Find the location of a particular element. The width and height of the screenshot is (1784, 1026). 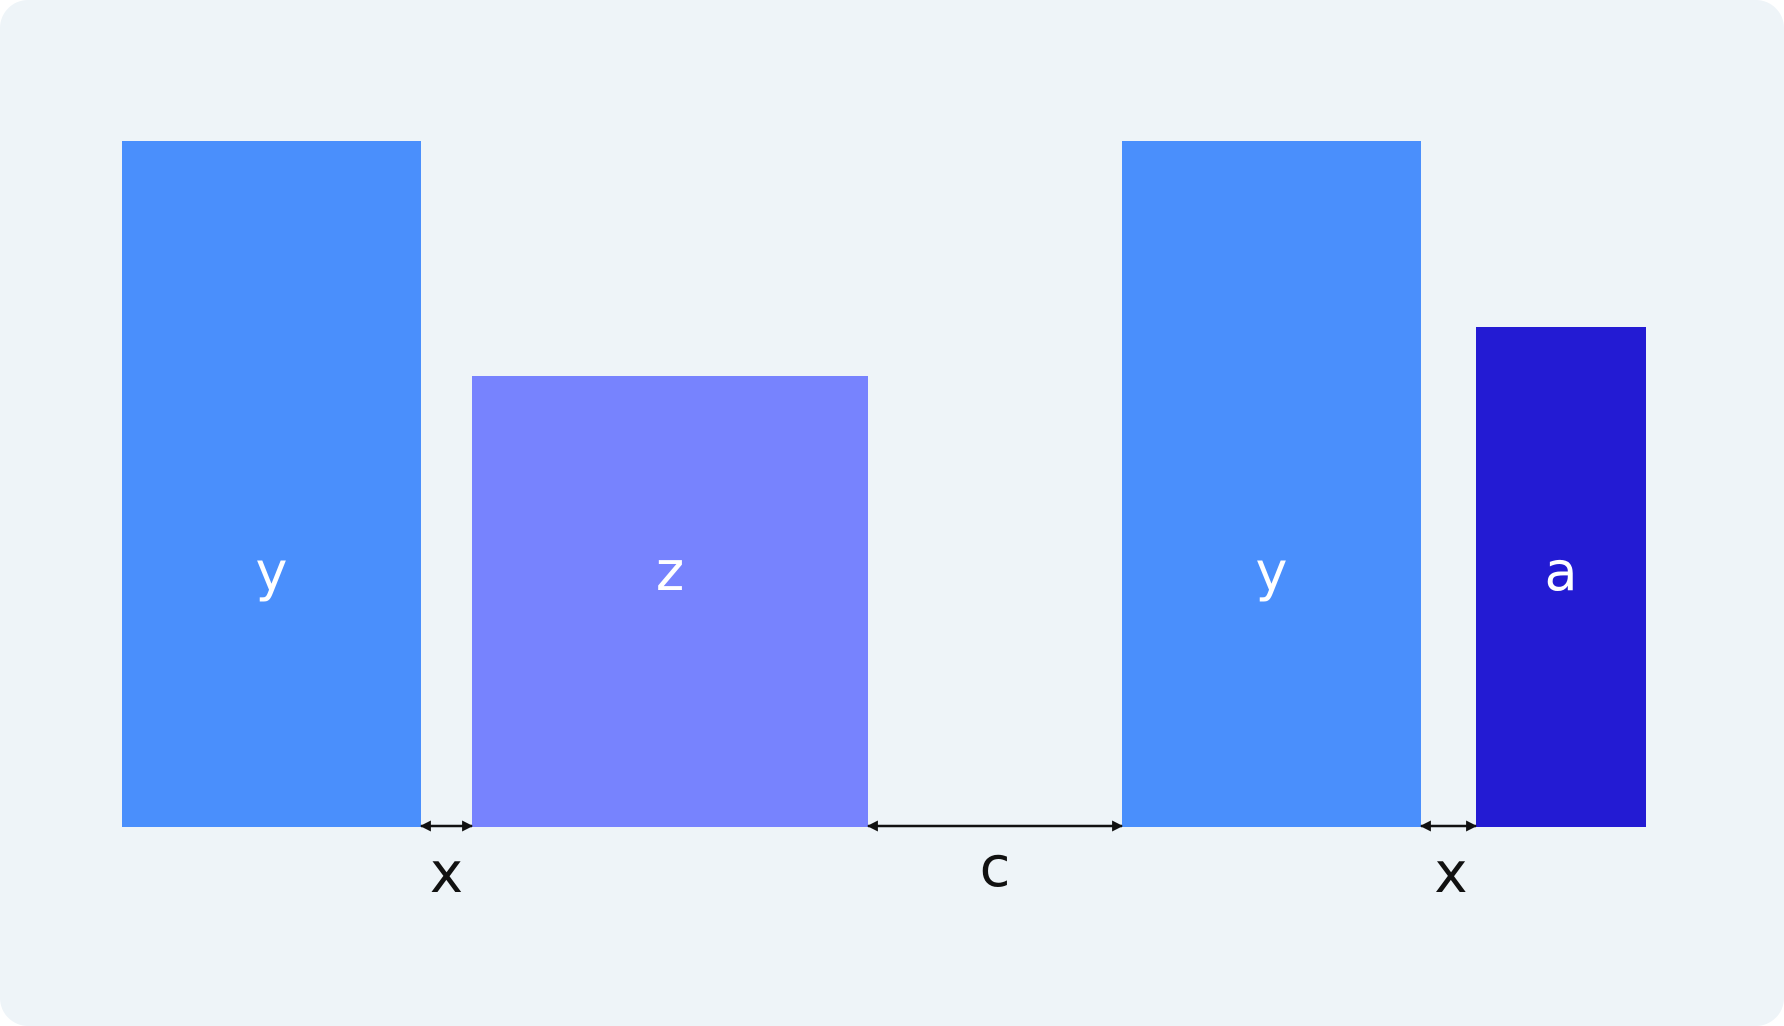

block-y-left: y is located at coordinates (271, 484).